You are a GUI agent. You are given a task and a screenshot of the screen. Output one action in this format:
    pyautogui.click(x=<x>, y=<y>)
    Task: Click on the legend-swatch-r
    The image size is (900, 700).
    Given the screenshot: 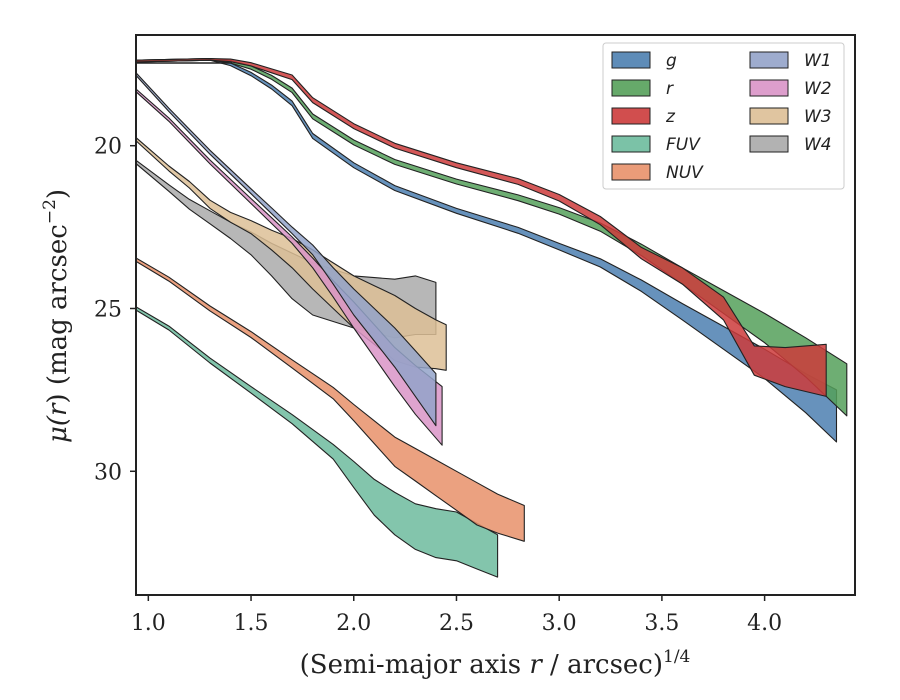 What is the action you would take?
    pyautogui.click(x=631, y=88)
    